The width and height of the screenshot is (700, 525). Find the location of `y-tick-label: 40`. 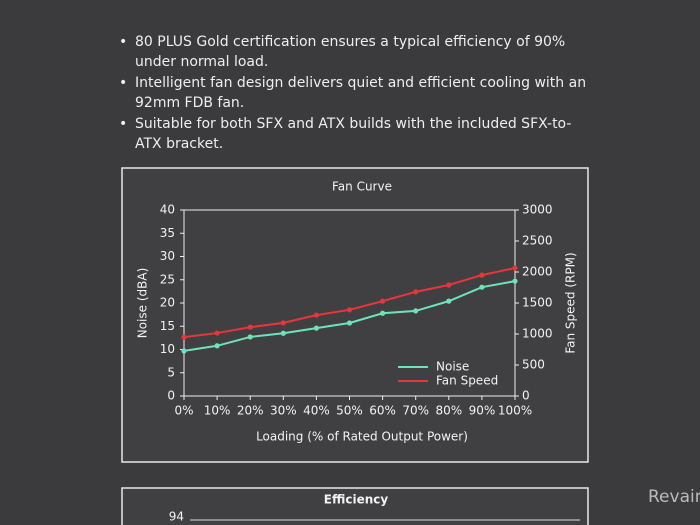

y-tick-label: 40 is located at coordinates (167, 210).